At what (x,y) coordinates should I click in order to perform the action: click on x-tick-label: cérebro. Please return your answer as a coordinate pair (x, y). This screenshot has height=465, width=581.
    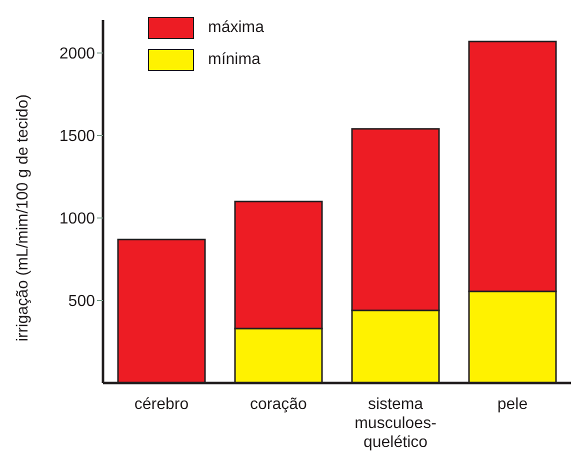
    Looking at the image, I should click on (161, 404).